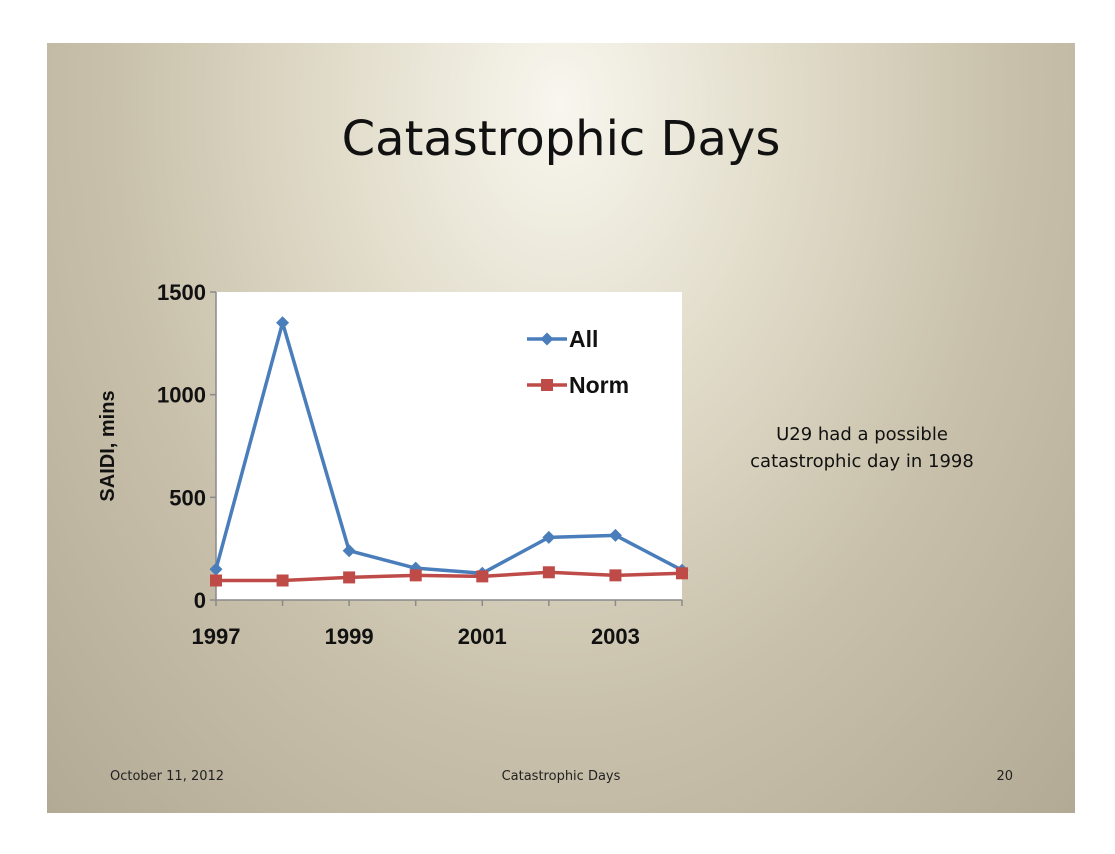 This screenshot has height=854, width=1115. I want to click on note-line-1: U29 had a possible, so click(862, 434).